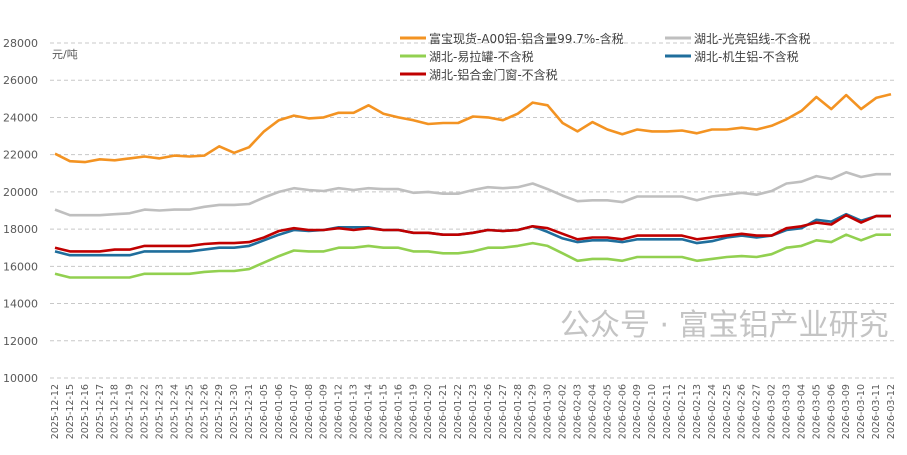 Image resolution: width=907 pixels, height=455 pixels. I want to click on x-tick-label: 2025-12-26, so click(204, 411).